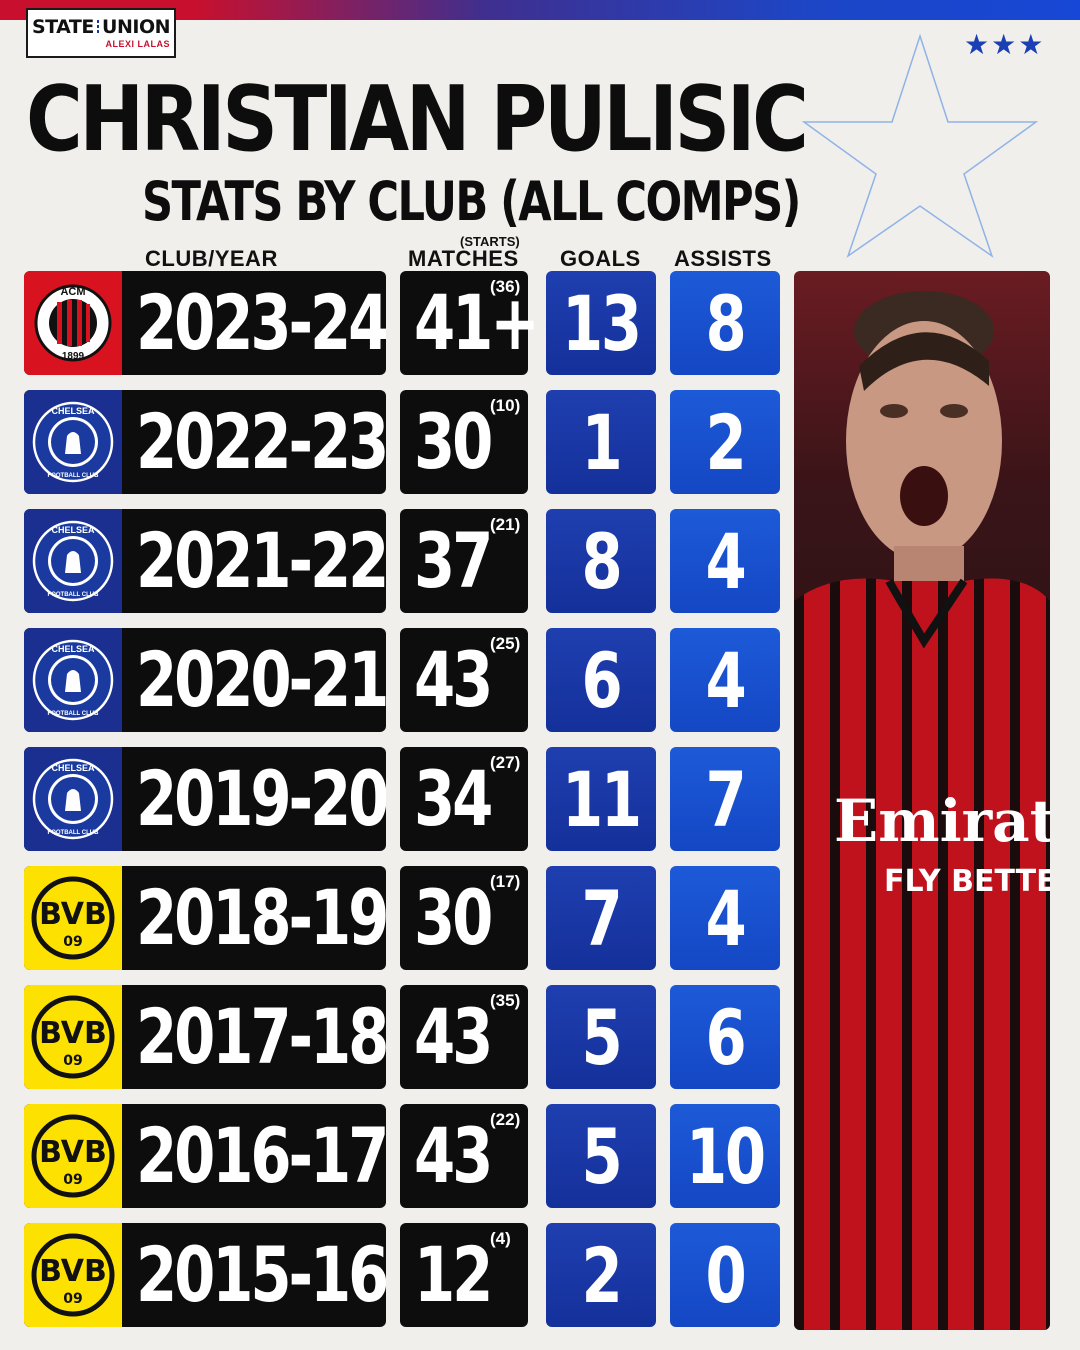 The height and width of the screenshot is (1350, 1080). What do you see at coordinates (464, 680) in the screenshot?
I see `matches-cell: 43 (25)` at bounding box center [464, 680].